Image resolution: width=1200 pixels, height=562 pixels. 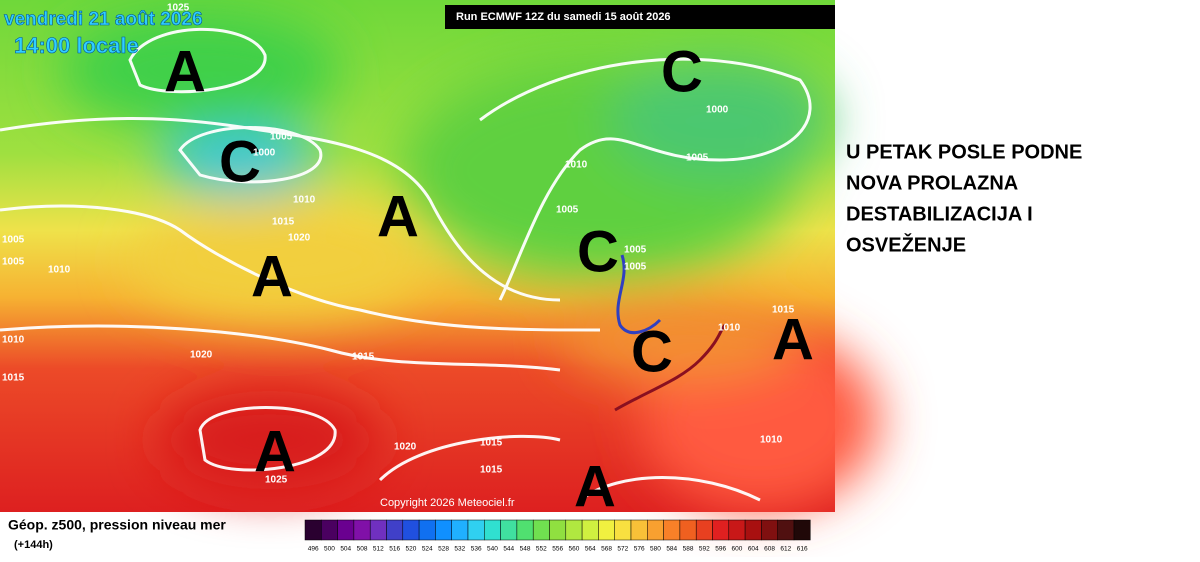 What do you see at coordinates (313, 549) in the screenshot?
I see `legend-label: 496` at bounding box center [313, 549].